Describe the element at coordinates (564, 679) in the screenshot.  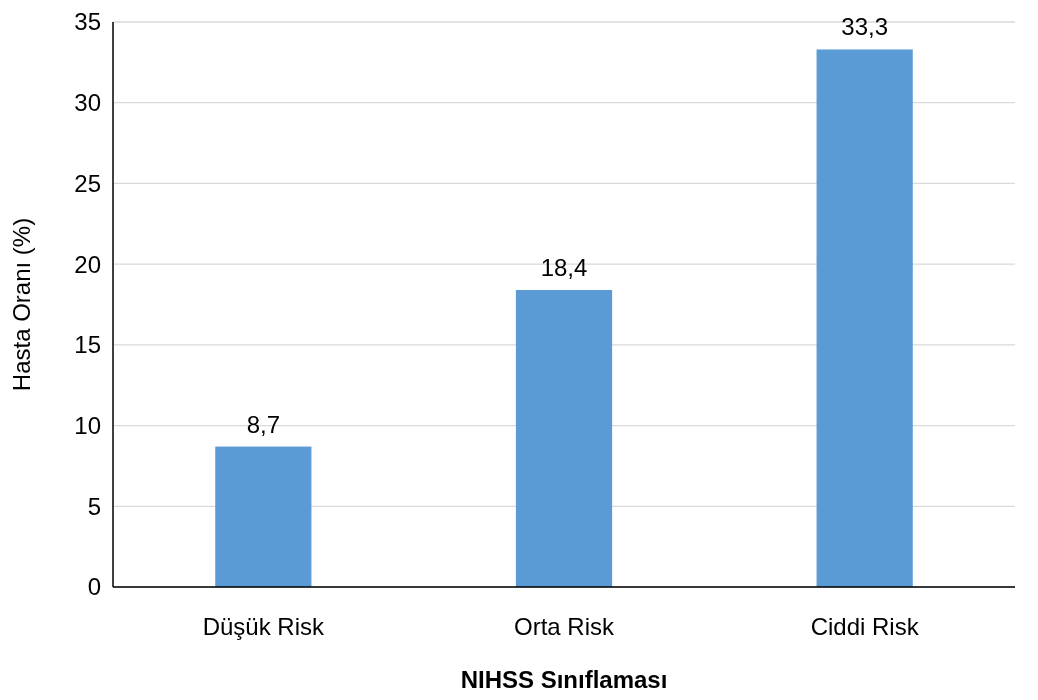
I see `x-axis-title: NIHSS Sınıflaması` at that location.